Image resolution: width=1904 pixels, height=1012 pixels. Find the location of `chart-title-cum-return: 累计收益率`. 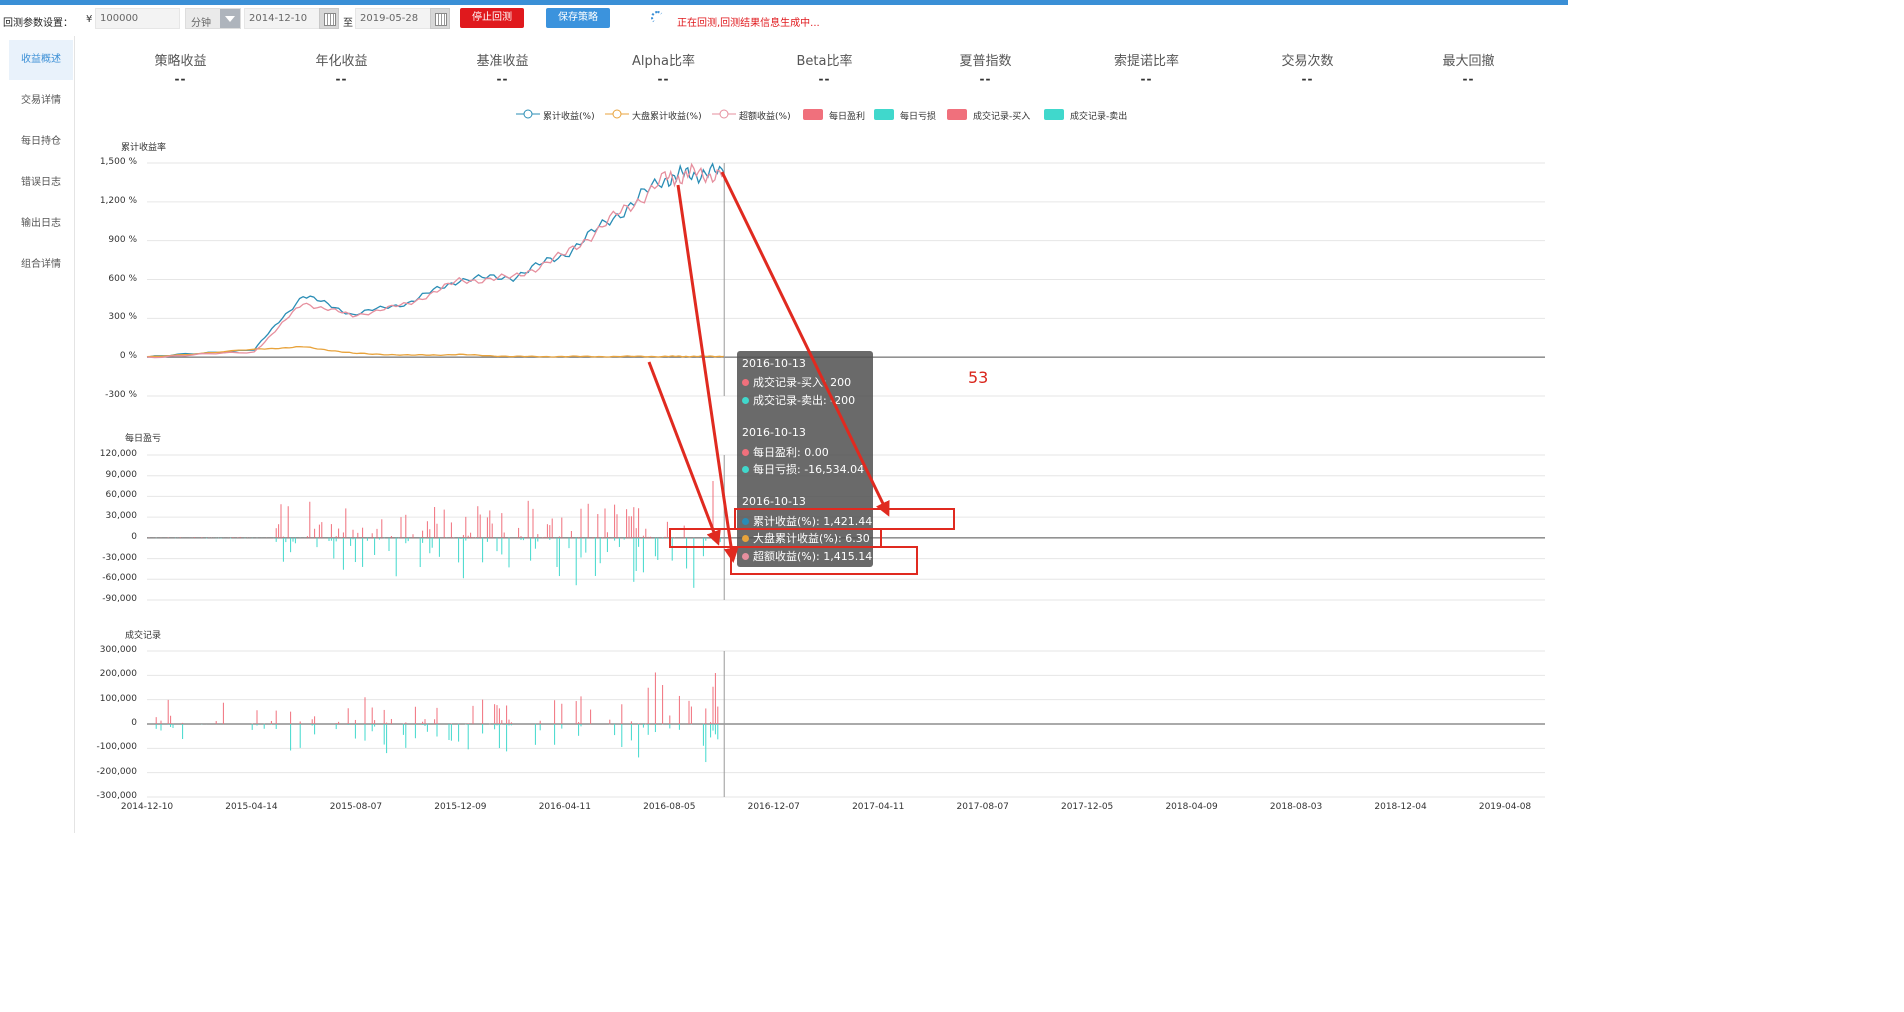

chart-title-cum-return: 累计收益率 is located at coordinates (144, 148).